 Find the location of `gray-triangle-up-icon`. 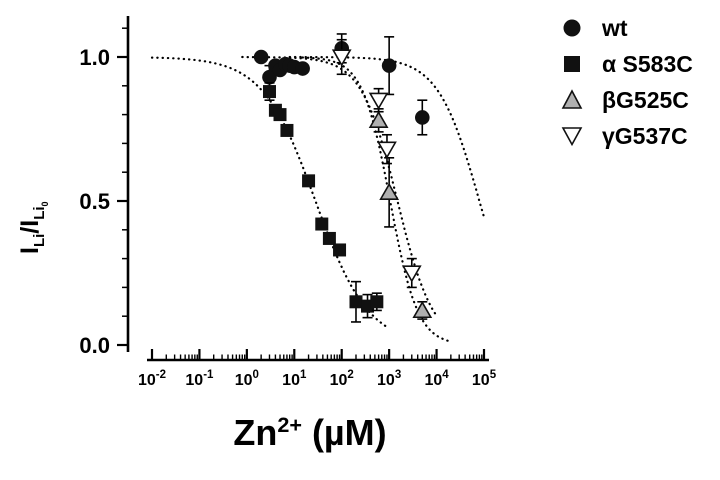

gray-triangle-up-icon is located at coordinates (572, 99).